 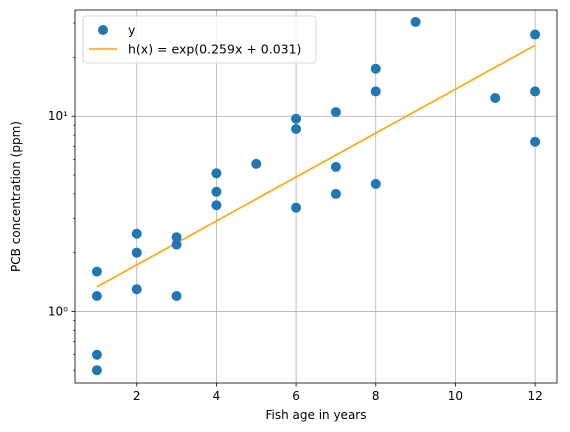 I want to click on x-tick-label: 6, so click(x=296, y=396).